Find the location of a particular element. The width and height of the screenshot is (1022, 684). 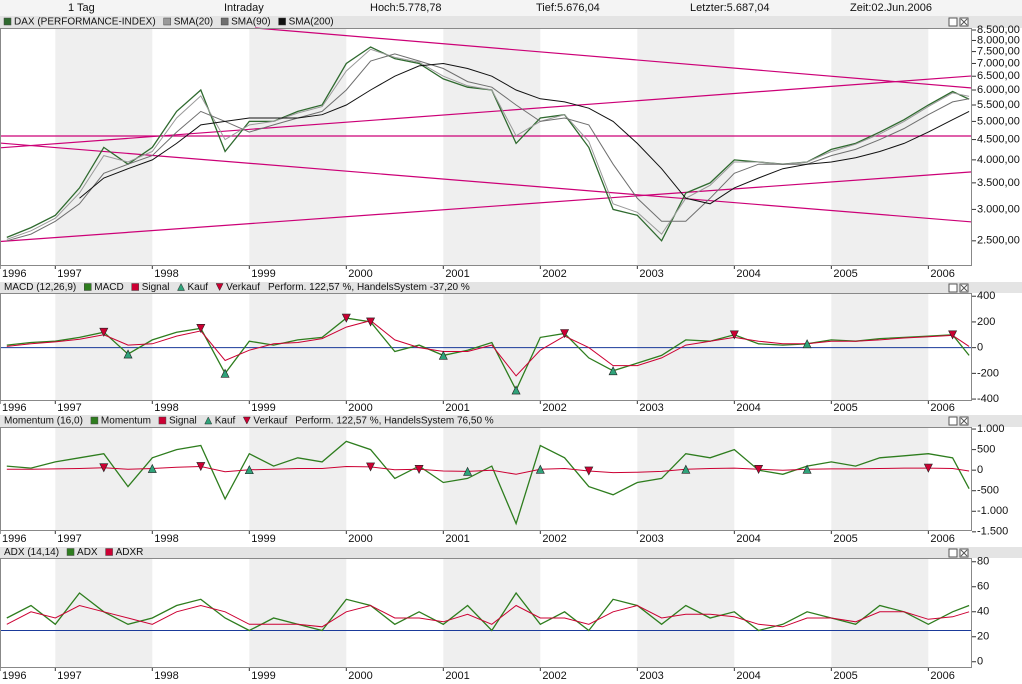

y-tick-label: 3.500,00 is located at coordinates (998, 183).